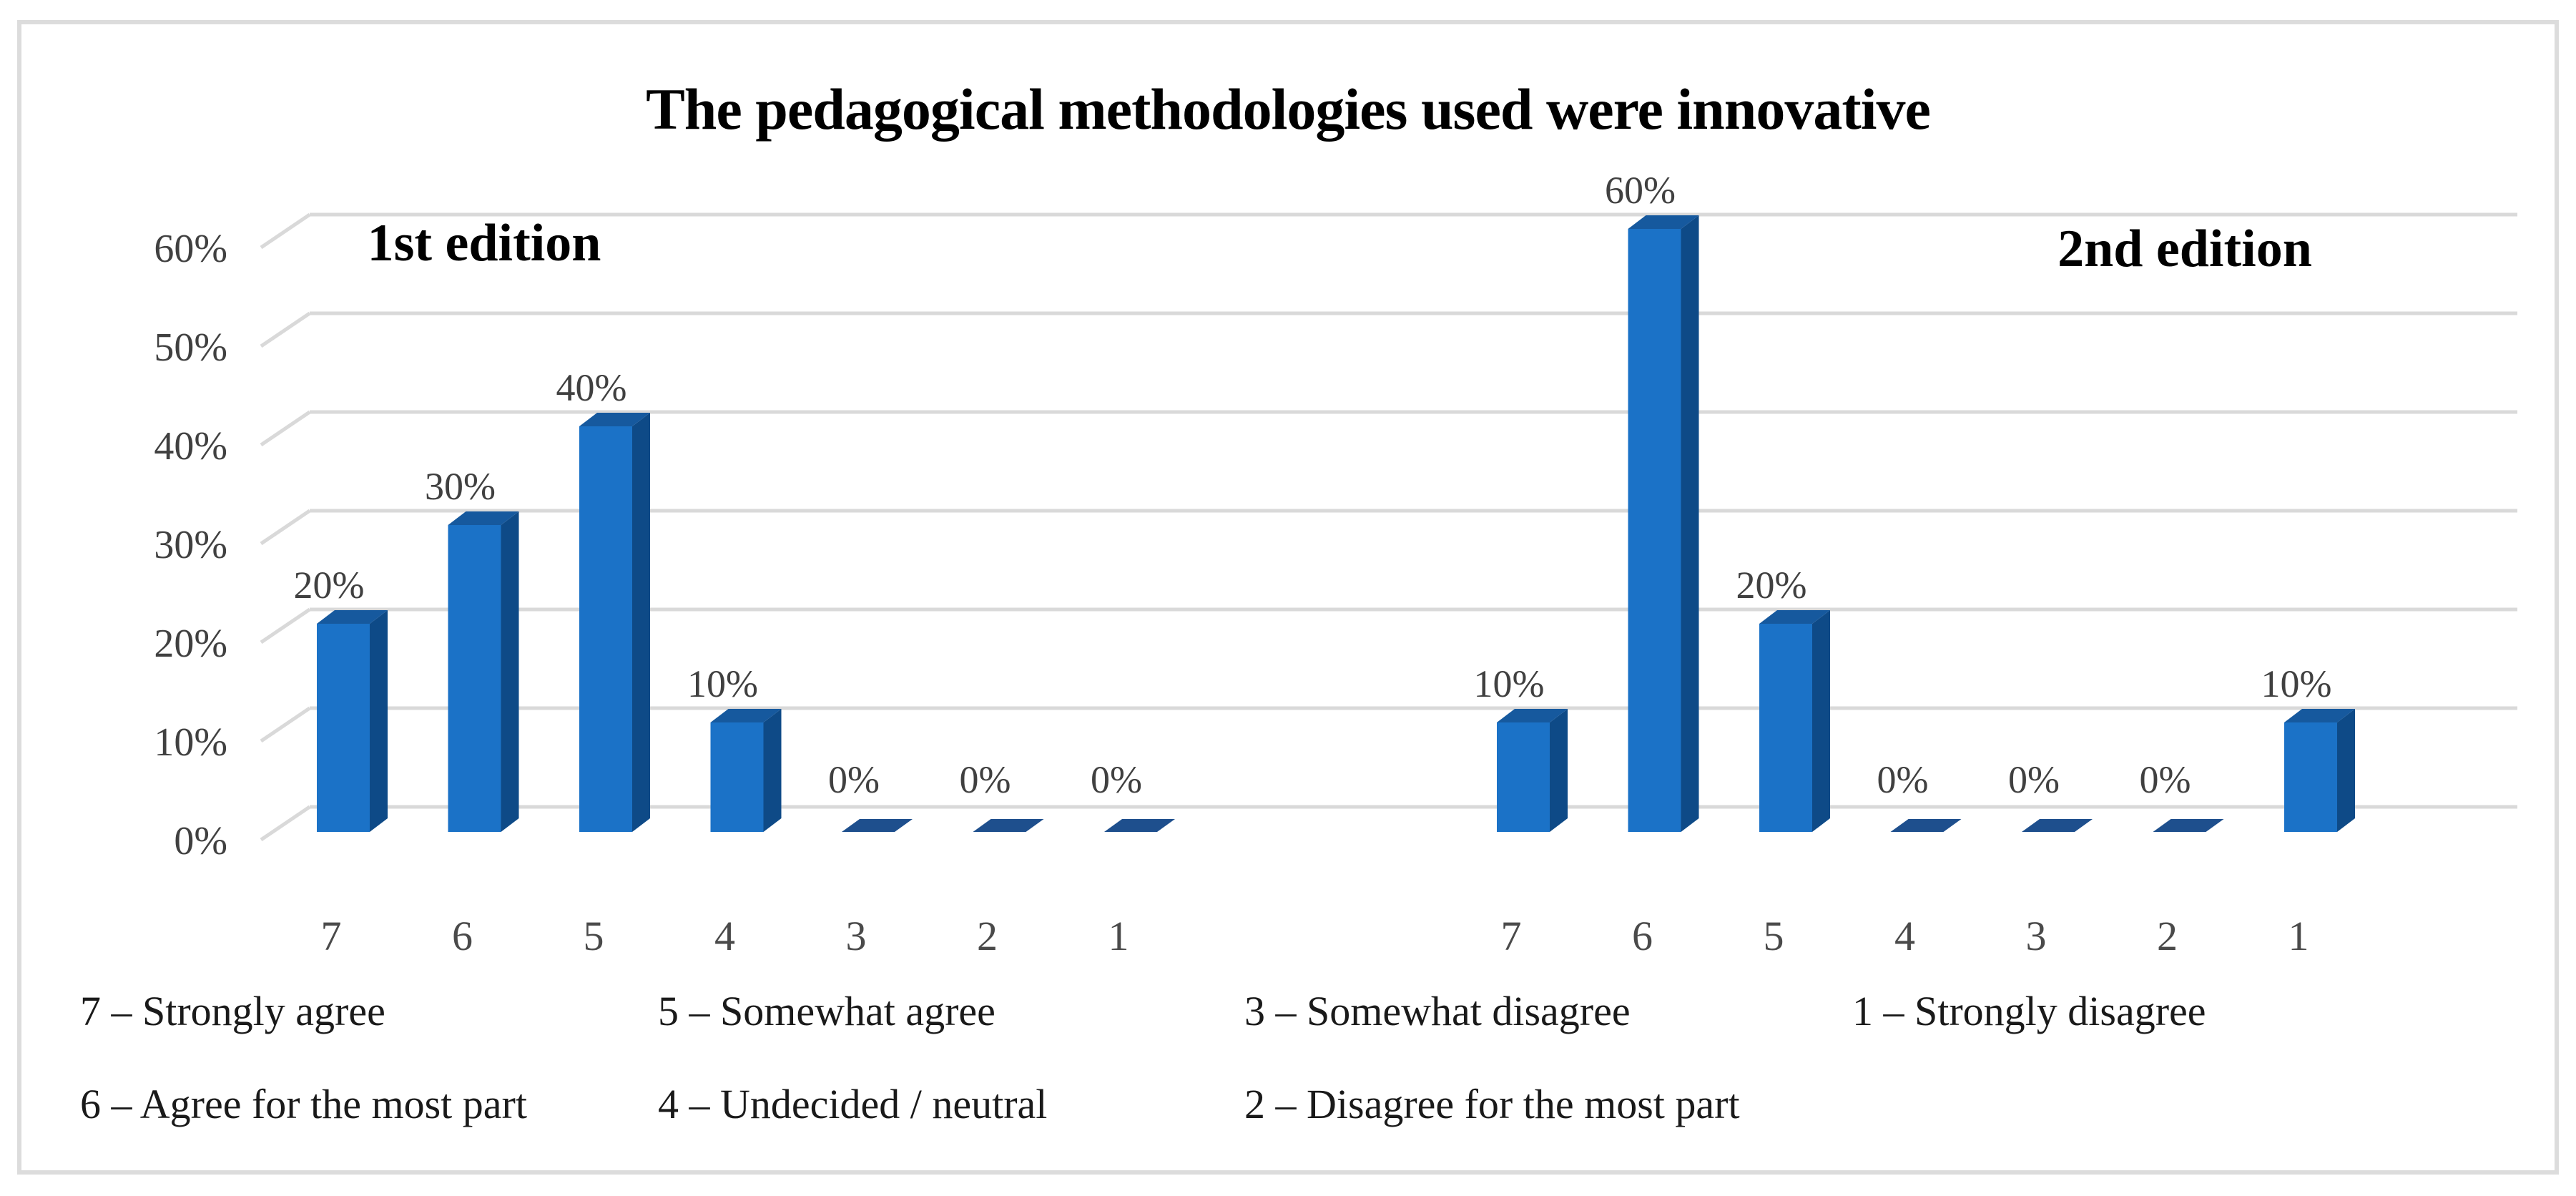  I want to click on bar-2nd-cat5-front, so click(1786, 728).